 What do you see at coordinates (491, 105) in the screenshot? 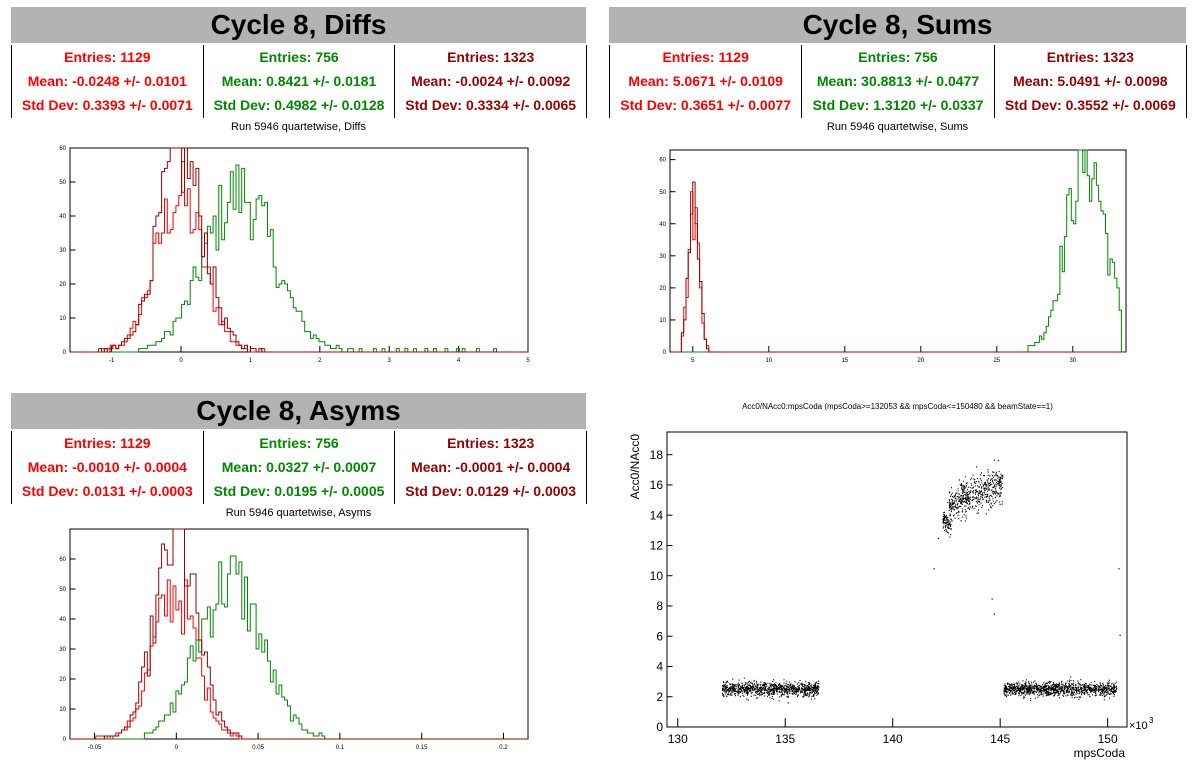
I see `stat-std: Std Dev: 0.3334 +/- 0.0065` at bounding box center [491, 105].